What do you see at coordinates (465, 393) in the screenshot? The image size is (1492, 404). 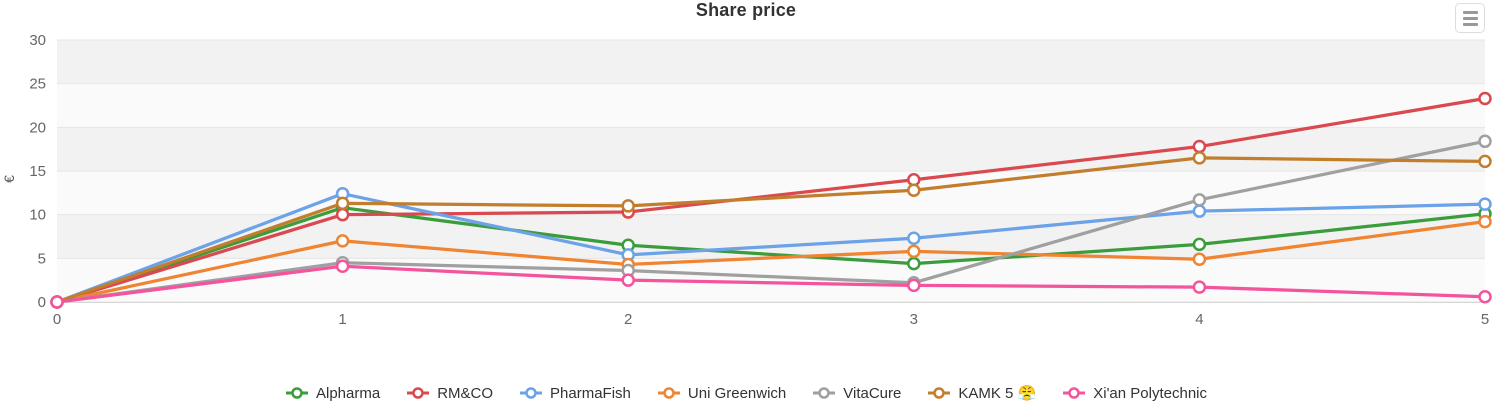 I see `legend-label: RM&CO` at bounding box center [465, 393].